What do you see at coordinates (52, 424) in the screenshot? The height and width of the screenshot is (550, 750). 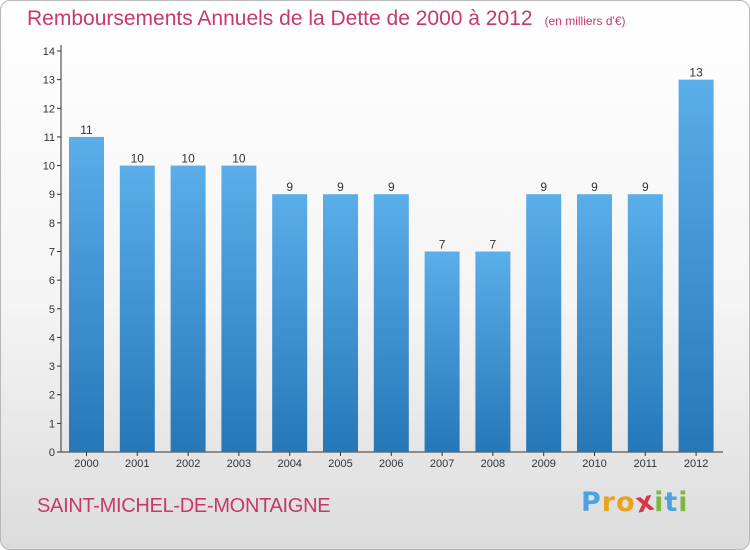 I see `y-tick-label: 1` at bounding box center [52, 424].